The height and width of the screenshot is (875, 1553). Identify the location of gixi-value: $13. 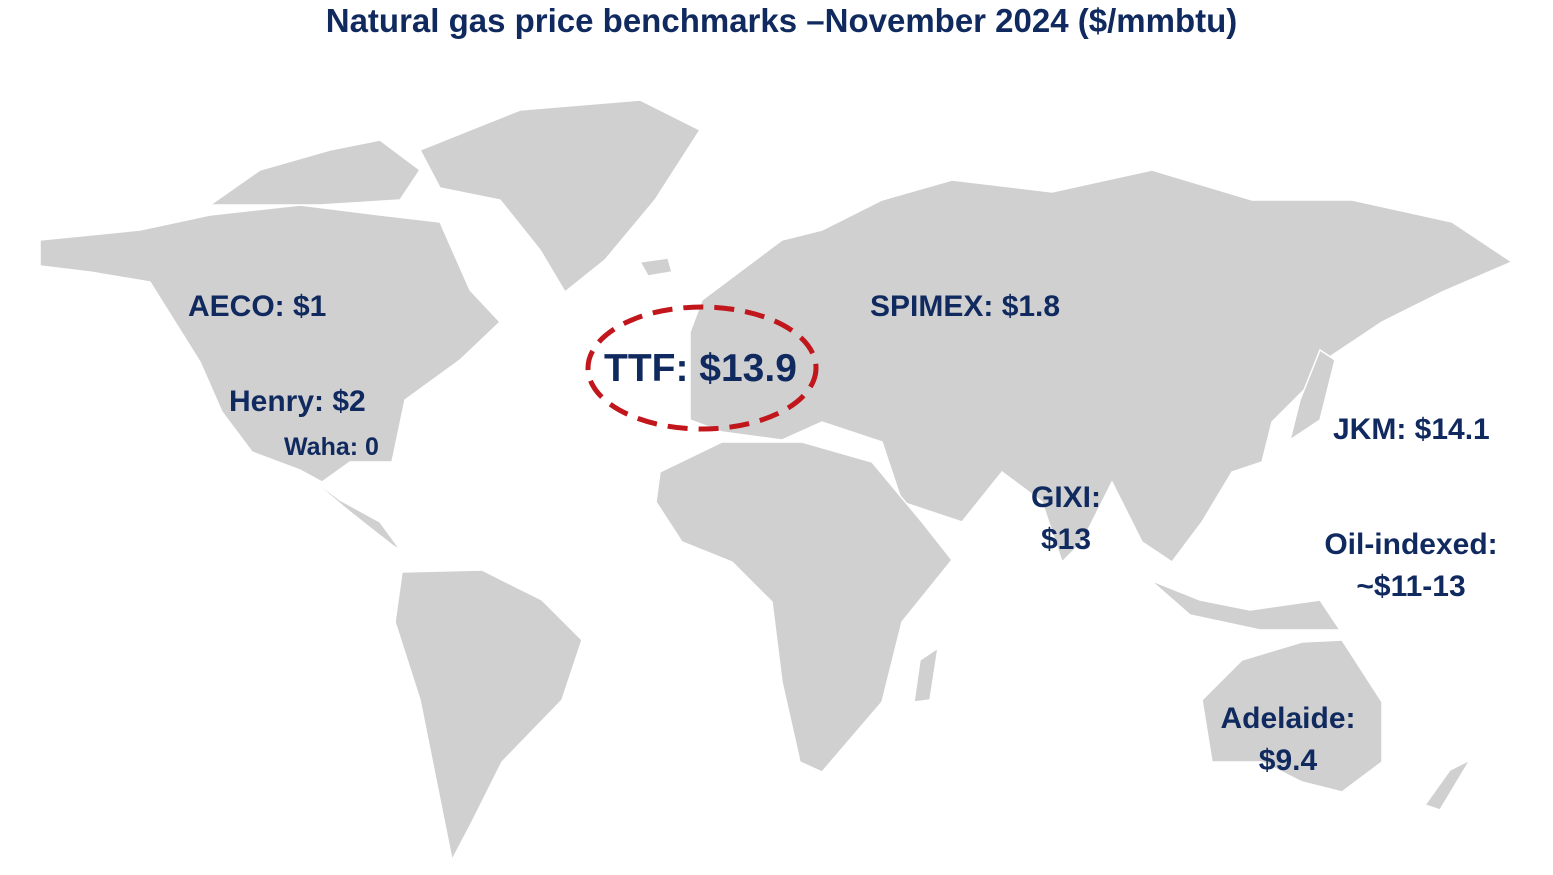
(1066, 539).